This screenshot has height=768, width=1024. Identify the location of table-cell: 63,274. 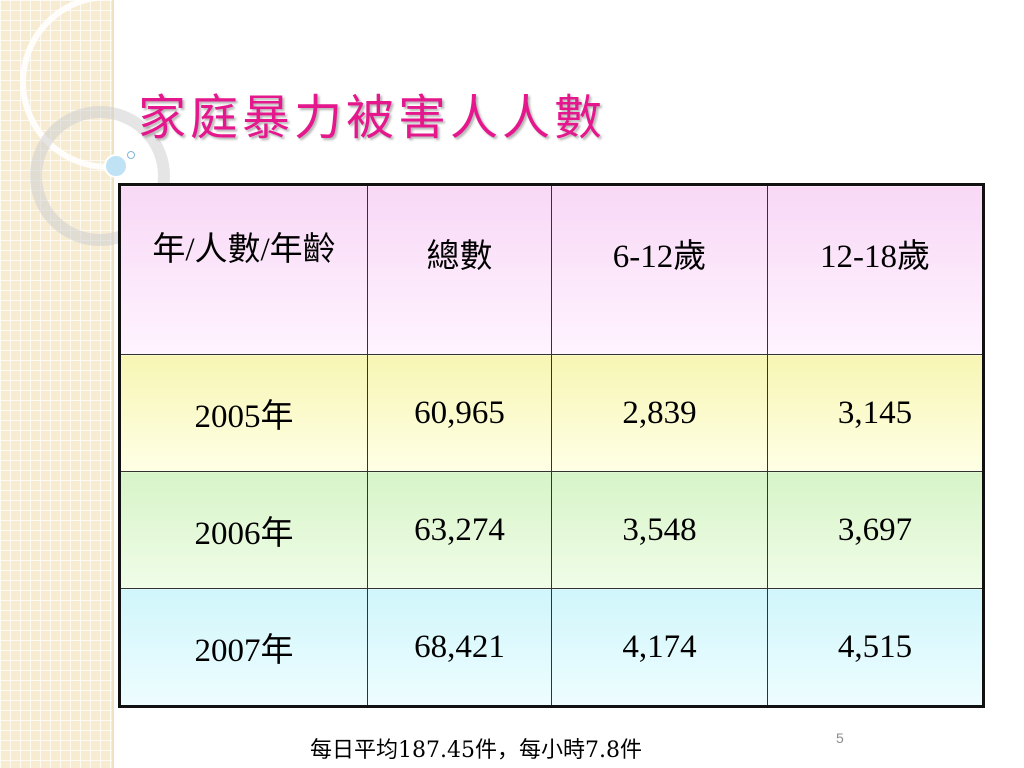
(459, 530).